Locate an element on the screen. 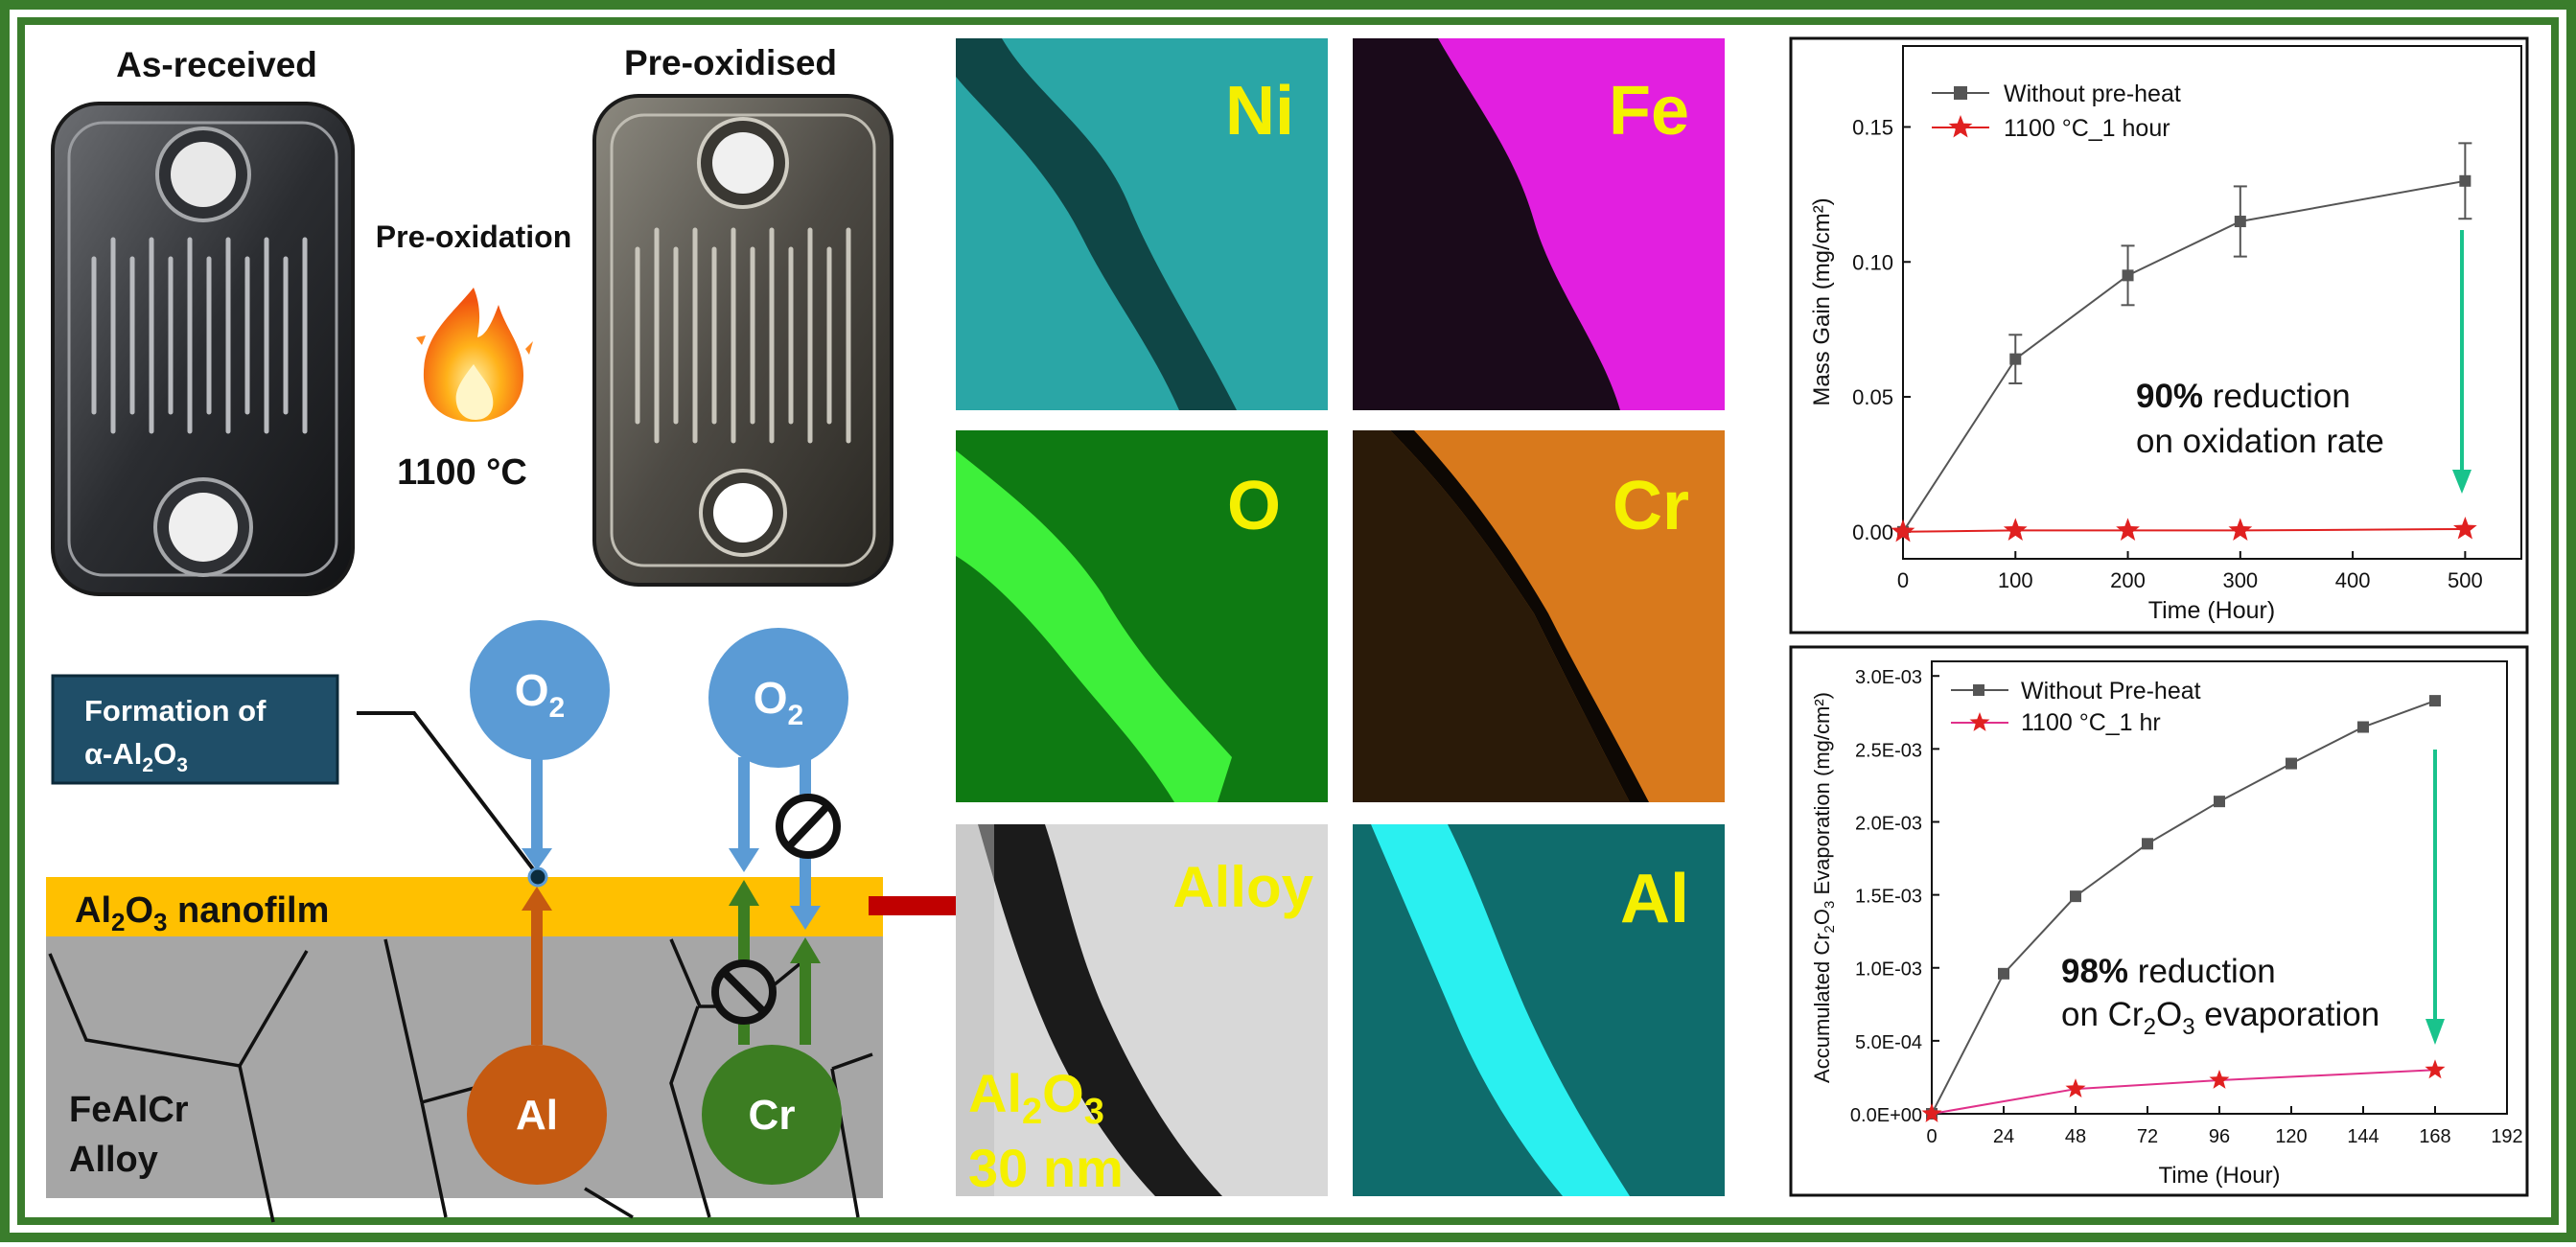 Image resolution: width=2576 pixels, height=1247 pixels. chart2-y-tick-label: 1.0E-03 is located at coordinates (1889, 970).